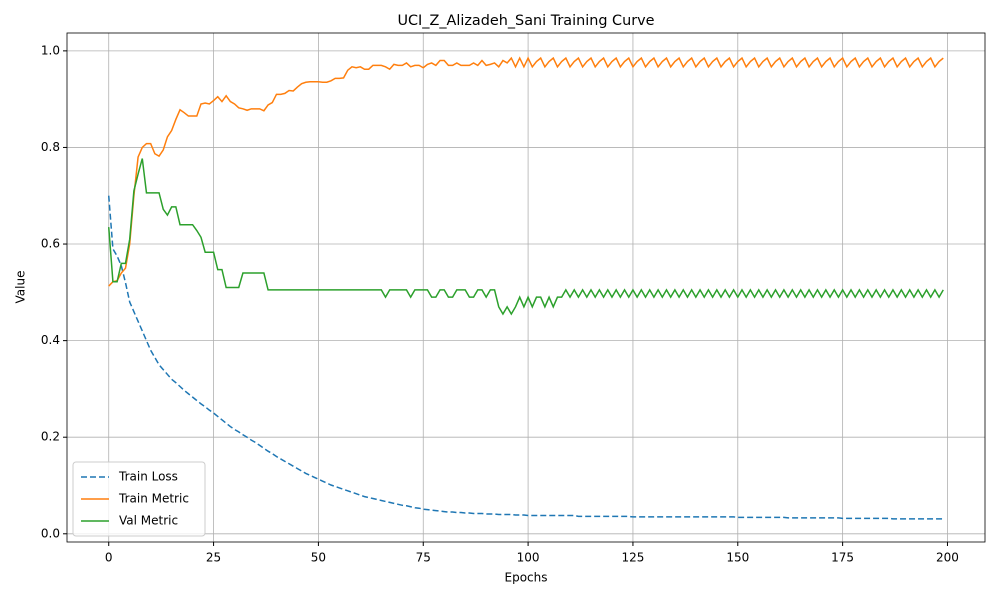 The width and height of the screenshot is (1000, 600). What do you see at coordinates (526, 578) in the screenshot?
I see `x-axis-label: Epochs` at bounding box center [526, 578].